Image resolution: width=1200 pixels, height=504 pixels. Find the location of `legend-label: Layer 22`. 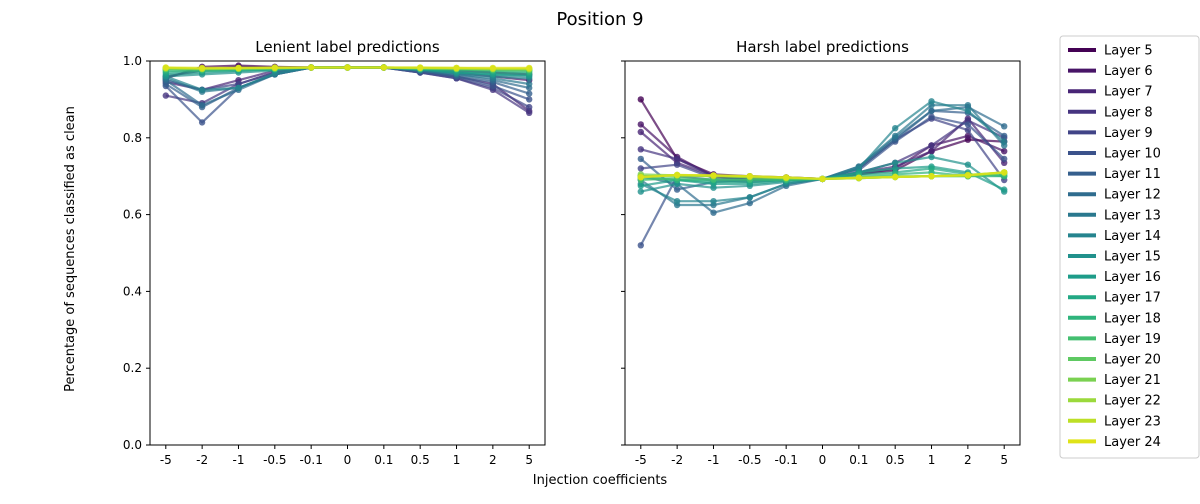

legend-label: Layer 22 is located at coordinates (1132, 401).